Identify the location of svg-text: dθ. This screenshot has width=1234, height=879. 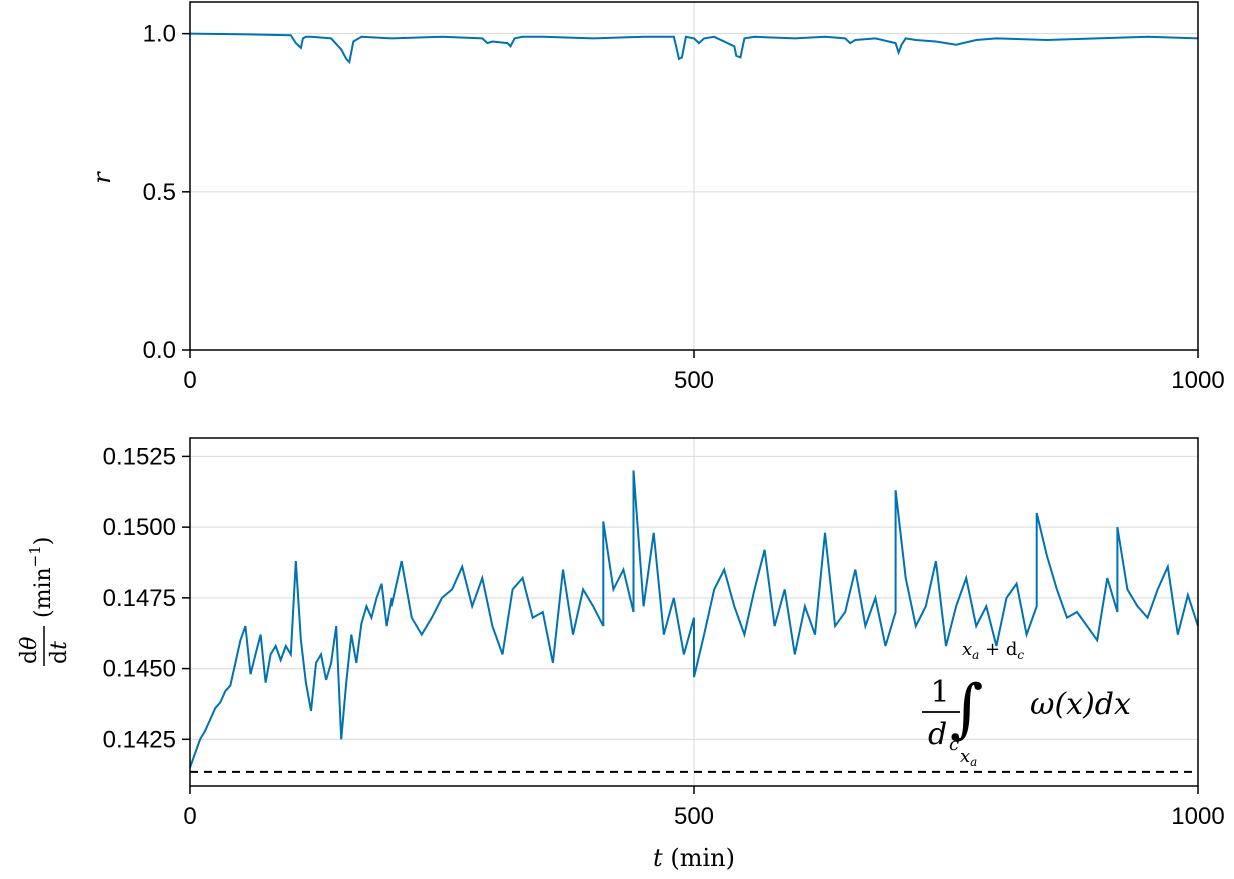
(29, 650).